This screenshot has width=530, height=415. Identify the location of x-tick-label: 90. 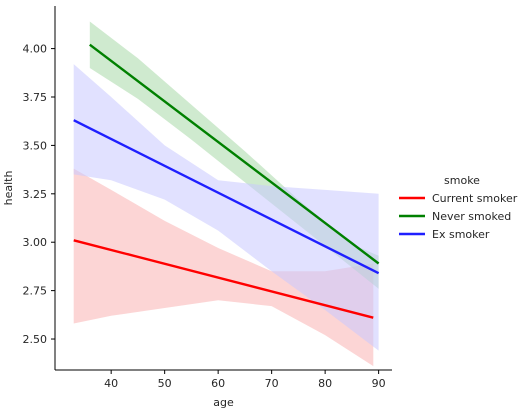
(379, 383).